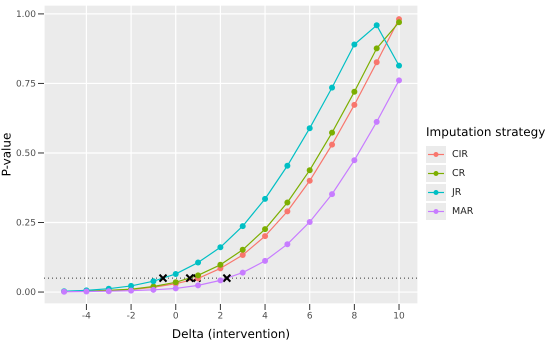 Image resolution: width=560 pixels, height=346 pixels. I want to click on legend-title: Imputation strategy, so click(486, 132).